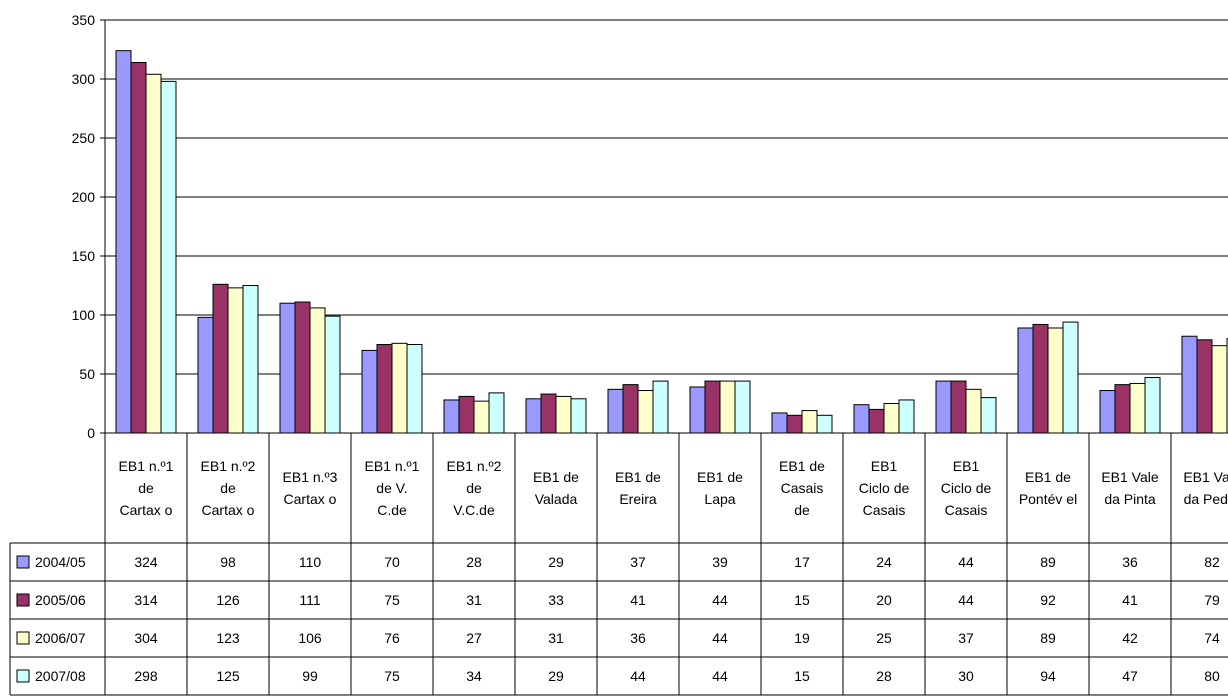  Describe the element at coordinates (84, 315) in the screenshot. I see `y-tick-label: 100` at that location.